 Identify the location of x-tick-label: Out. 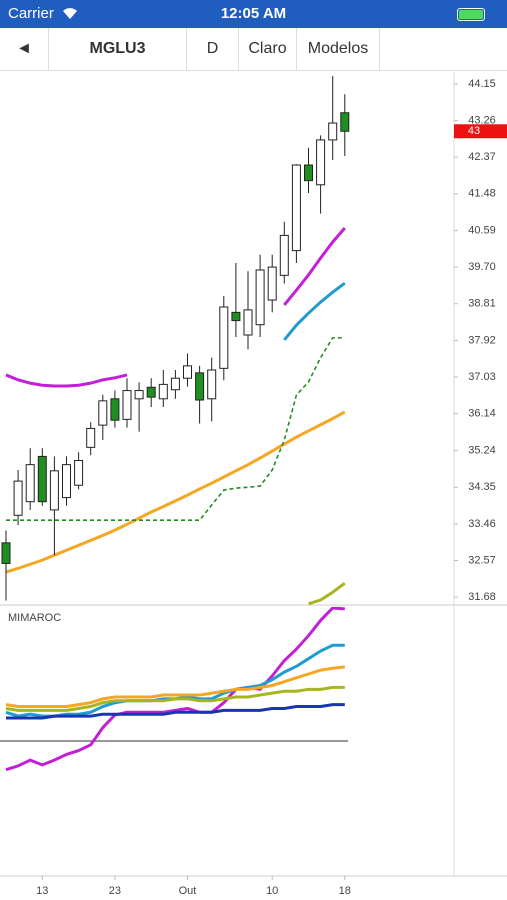
(188, 891).